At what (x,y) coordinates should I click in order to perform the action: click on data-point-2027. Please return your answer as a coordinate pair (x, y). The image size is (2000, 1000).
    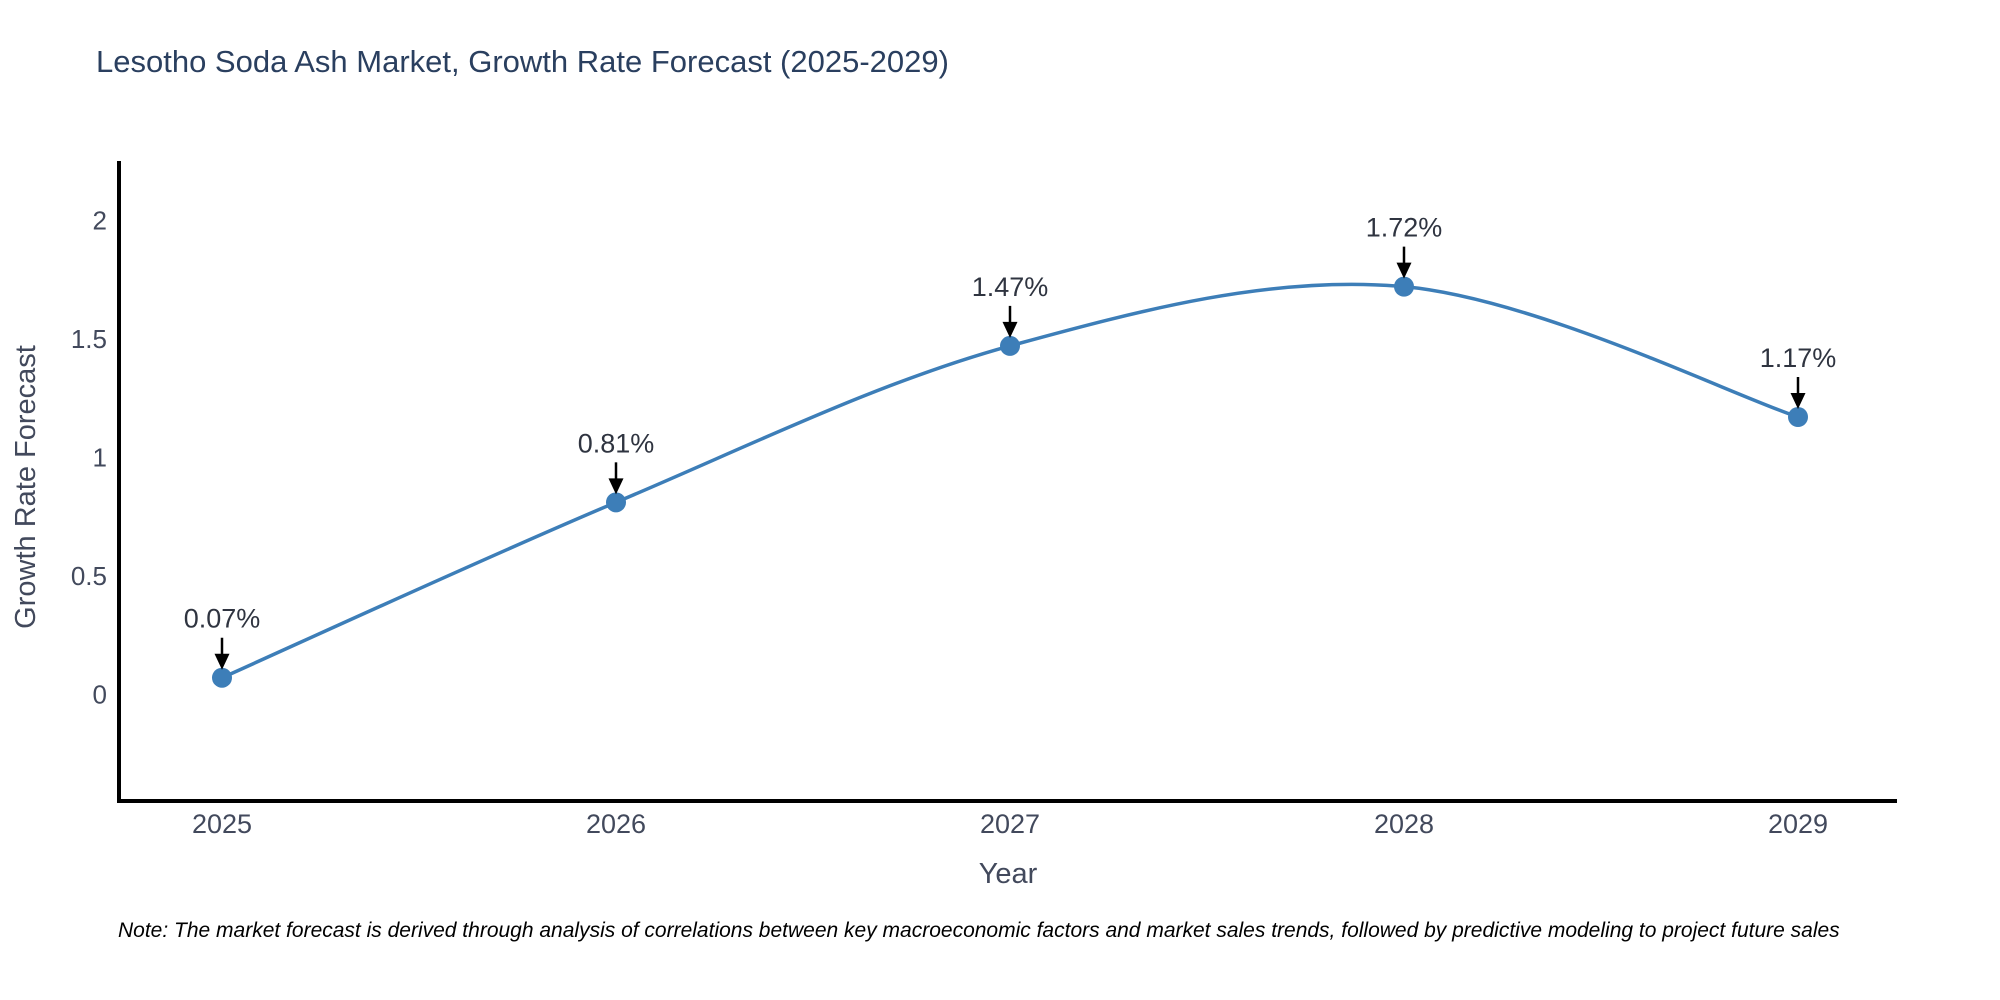
    Looking at the image, I should click on (1010, 345).